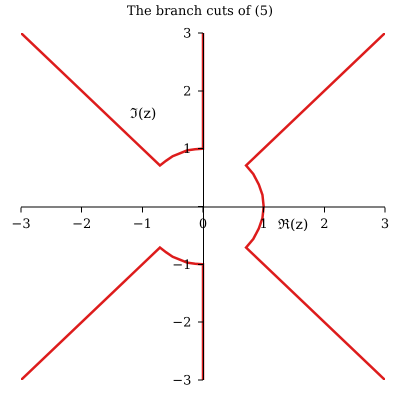  Describe the element at coordinates (385, 224) in the screenshot. I see `x-tick-label: 3` at that location.